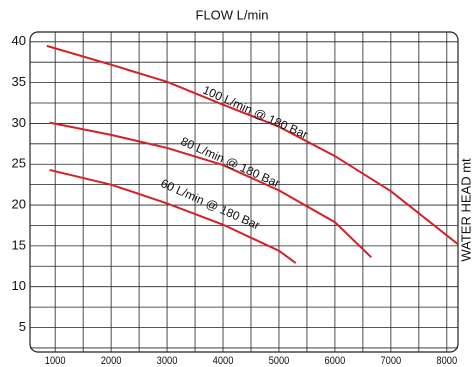 Image resolution: width=475 pixels, height=367 pixels. Describe the element at coordinates (465, 210) in the screenshot. I see `y-axis-label: WATER HEAD mt` at that location.